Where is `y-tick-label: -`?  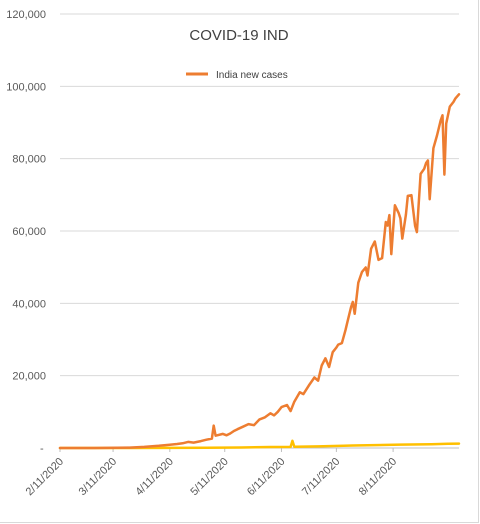
y-tick-label: - is located at coordinates (42, 449).